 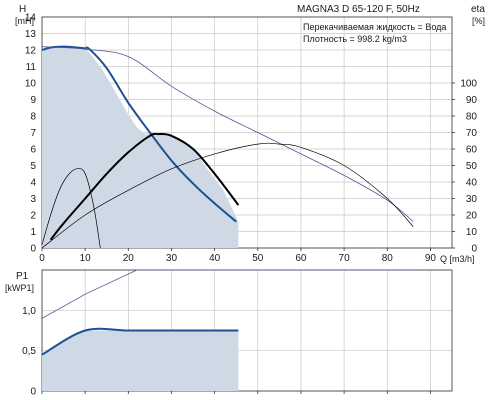 What do you see at coordinates (468, 84) in the screenshot?
I see `eta-tick-label: 100` at bounding box center [468, 84].